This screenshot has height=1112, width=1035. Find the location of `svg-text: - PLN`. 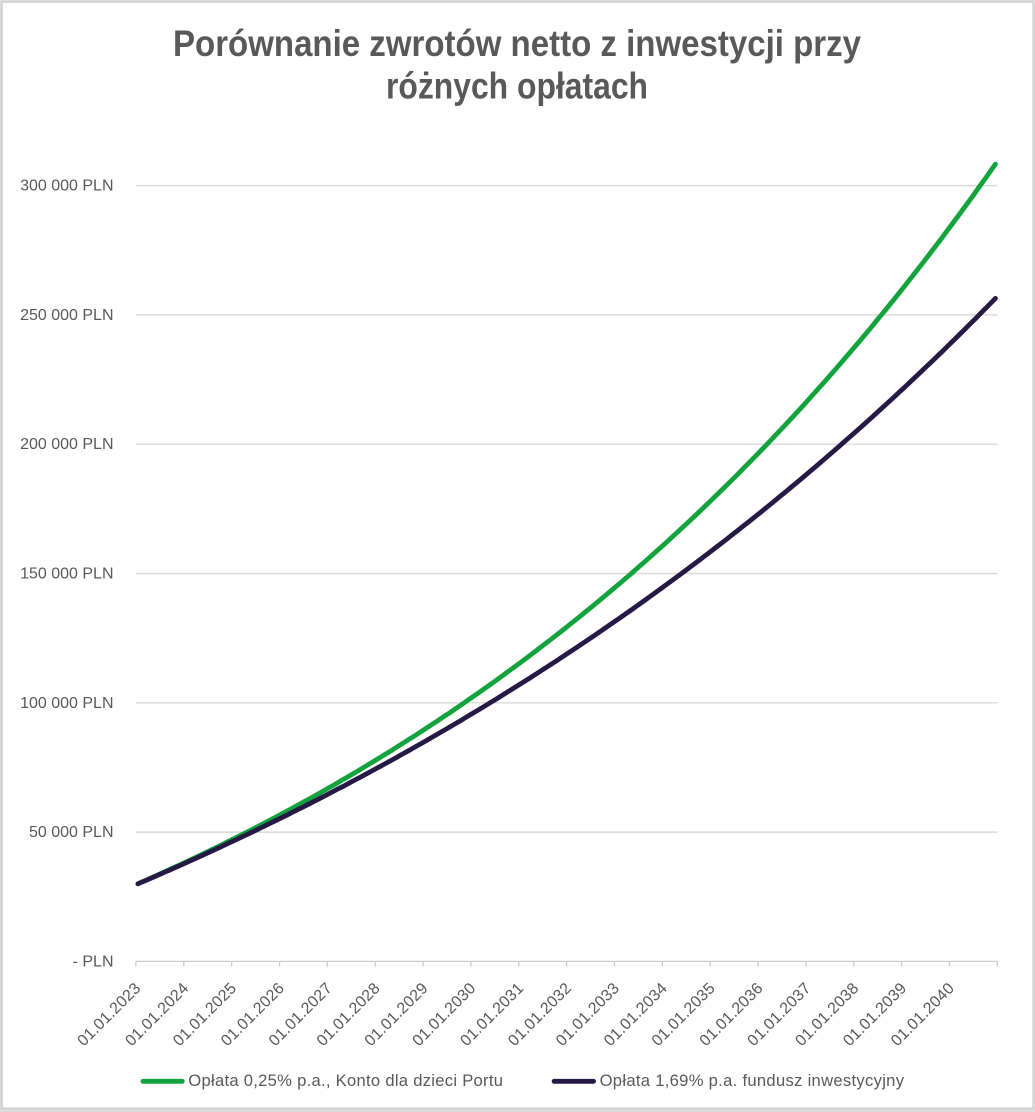

svg-text: - PLN is located at coordinates (93, 961).